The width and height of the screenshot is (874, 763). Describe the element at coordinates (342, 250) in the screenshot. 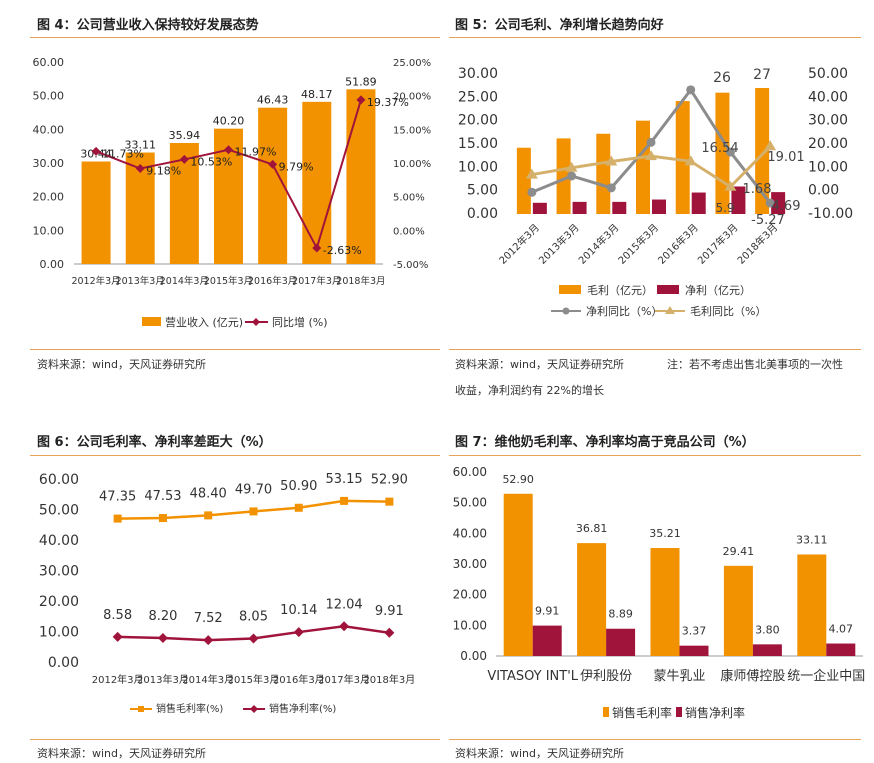

I see `chart4-growth-label: -2.63%` at that location.